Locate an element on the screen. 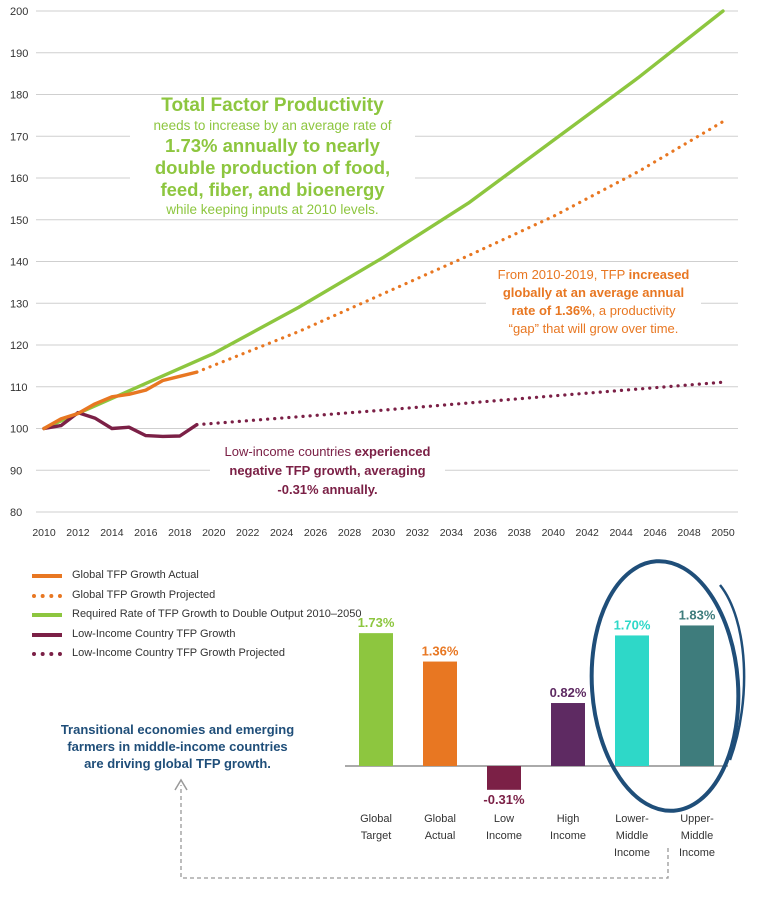  x-tick-label: 2016 is located at coordinates (146, 533).